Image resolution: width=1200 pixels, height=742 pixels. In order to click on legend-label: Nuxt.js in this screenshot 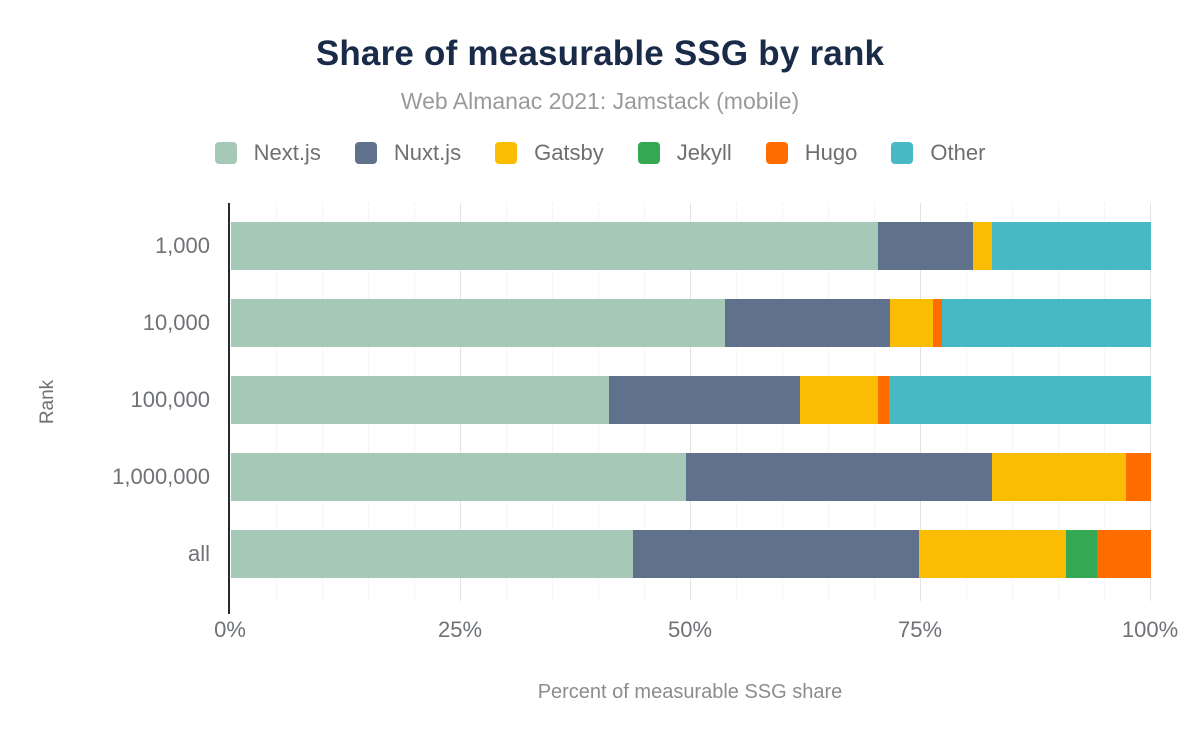, I will do `click(427, 152)`.